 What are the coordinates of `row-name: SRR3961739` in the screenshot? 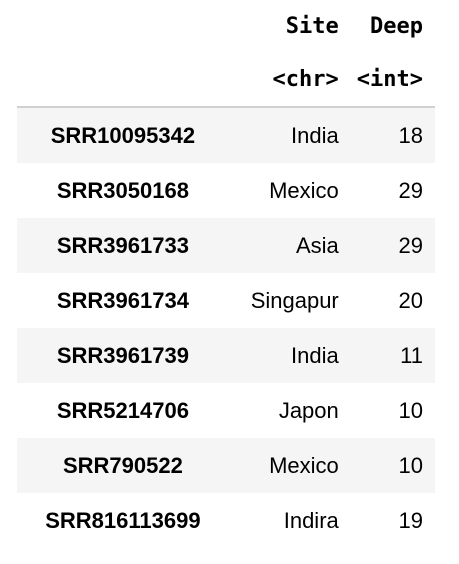 It's located at (122, 355).